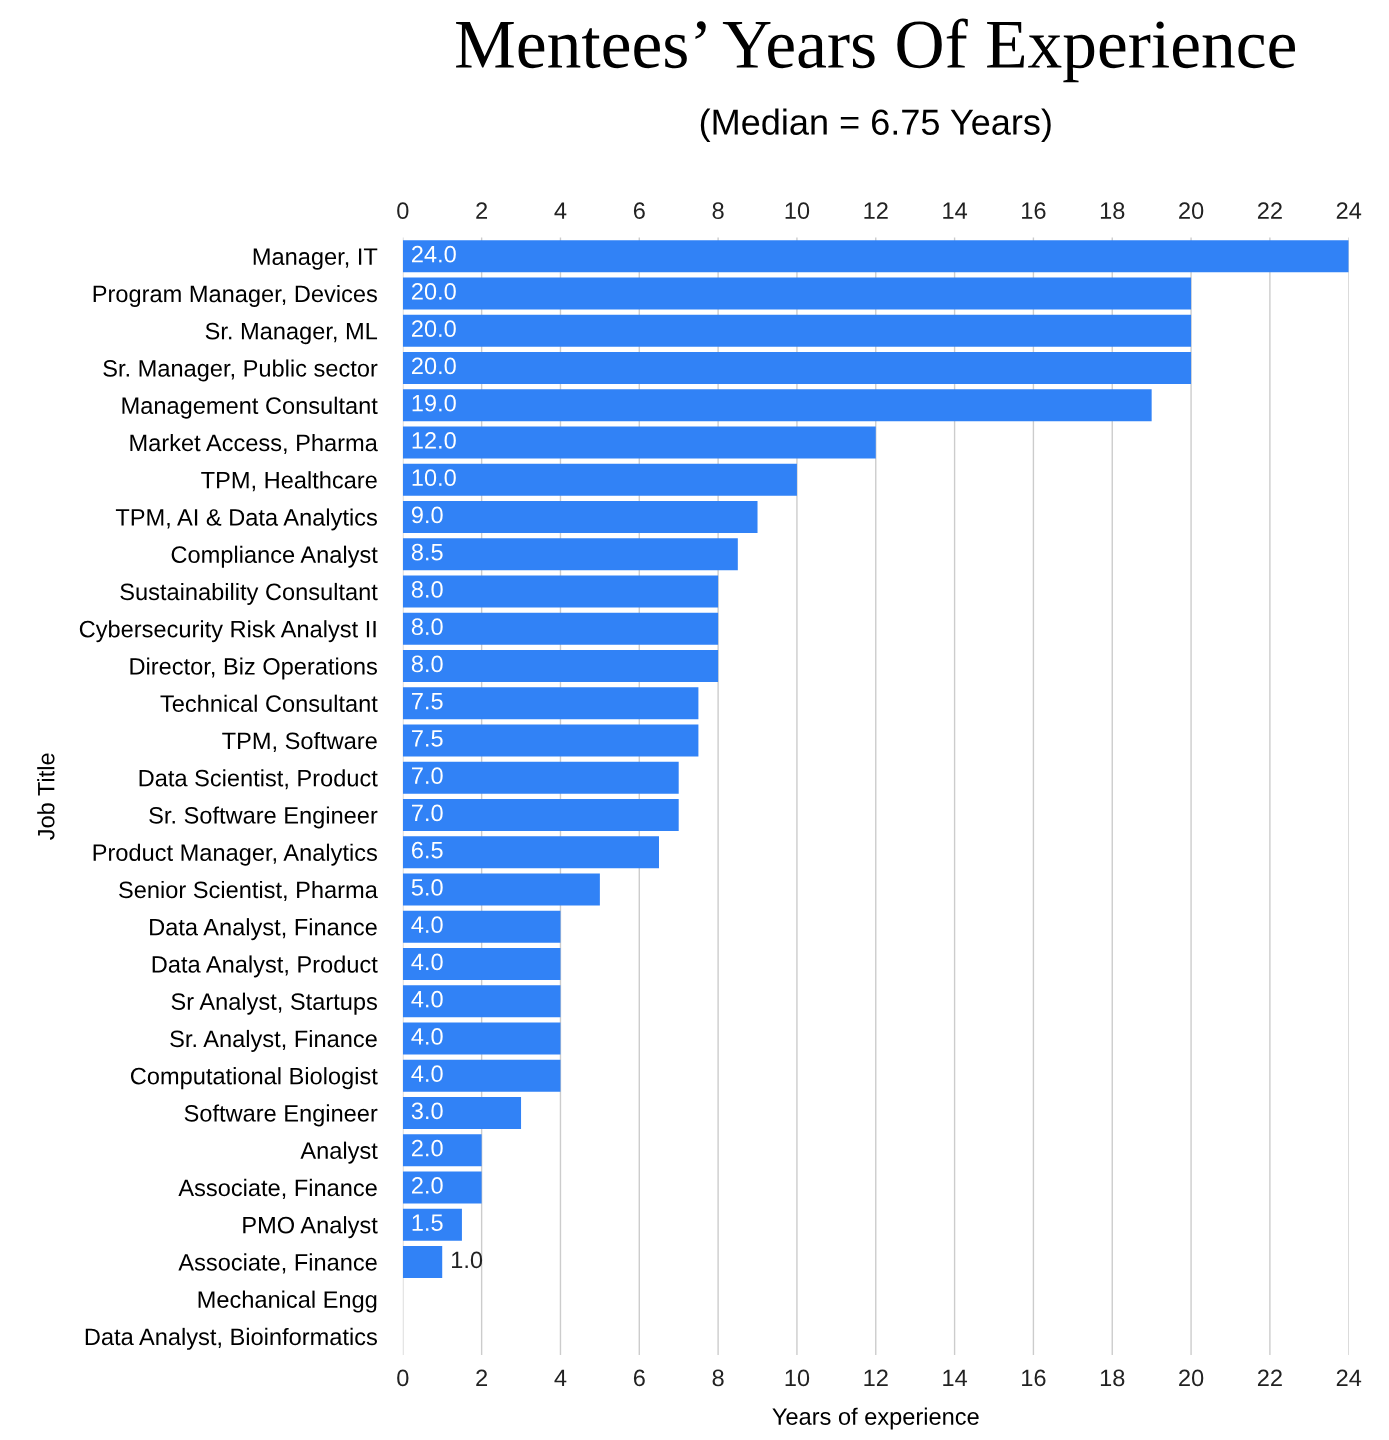 The image size is (1389, 1440). Describe the element at coordinates (46, 796) in the screenshot. I see `y-axis-title: Job Title` at that location.